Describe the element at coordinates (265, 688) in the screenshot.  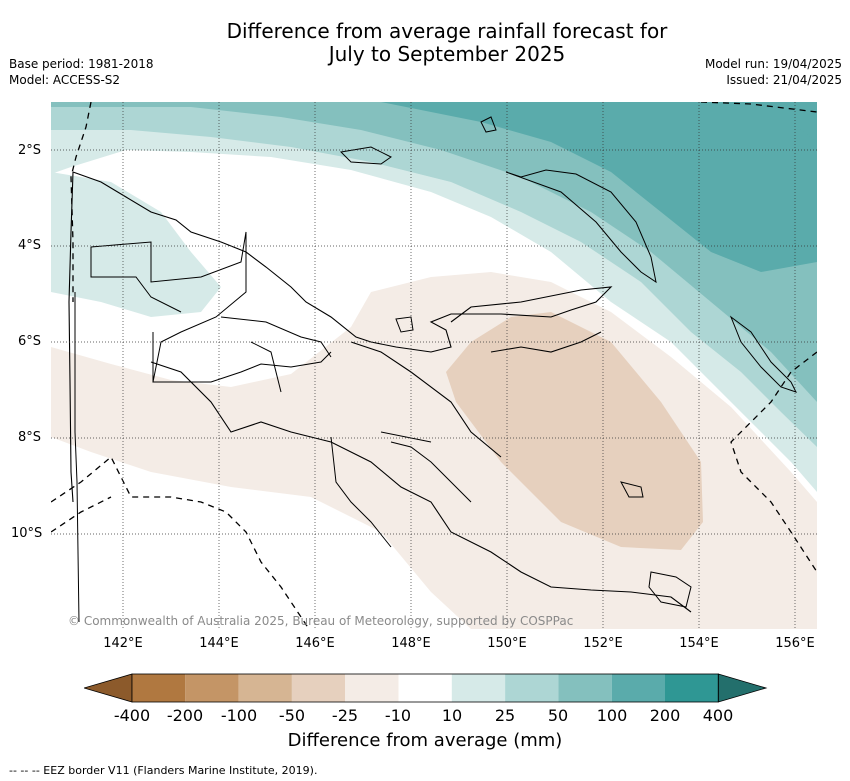
I see `colorbar-swatch-minus100-minus50` at that location.